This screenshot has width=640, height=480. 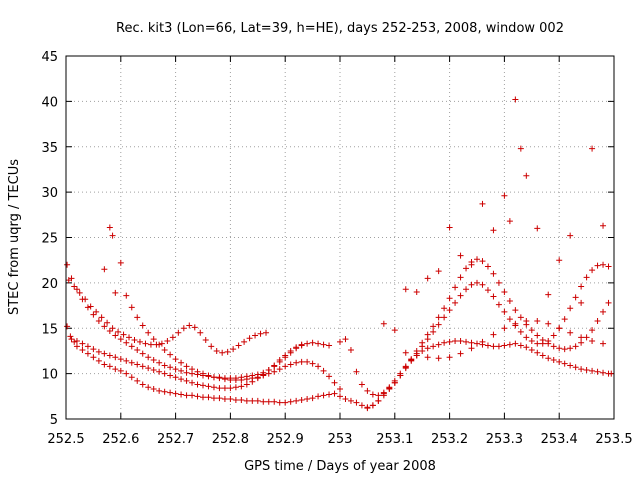 What do you see at coordinates (49, 193) in the screenshot?
I see `y-tick-label: 30` at bounding box center [49, 193].